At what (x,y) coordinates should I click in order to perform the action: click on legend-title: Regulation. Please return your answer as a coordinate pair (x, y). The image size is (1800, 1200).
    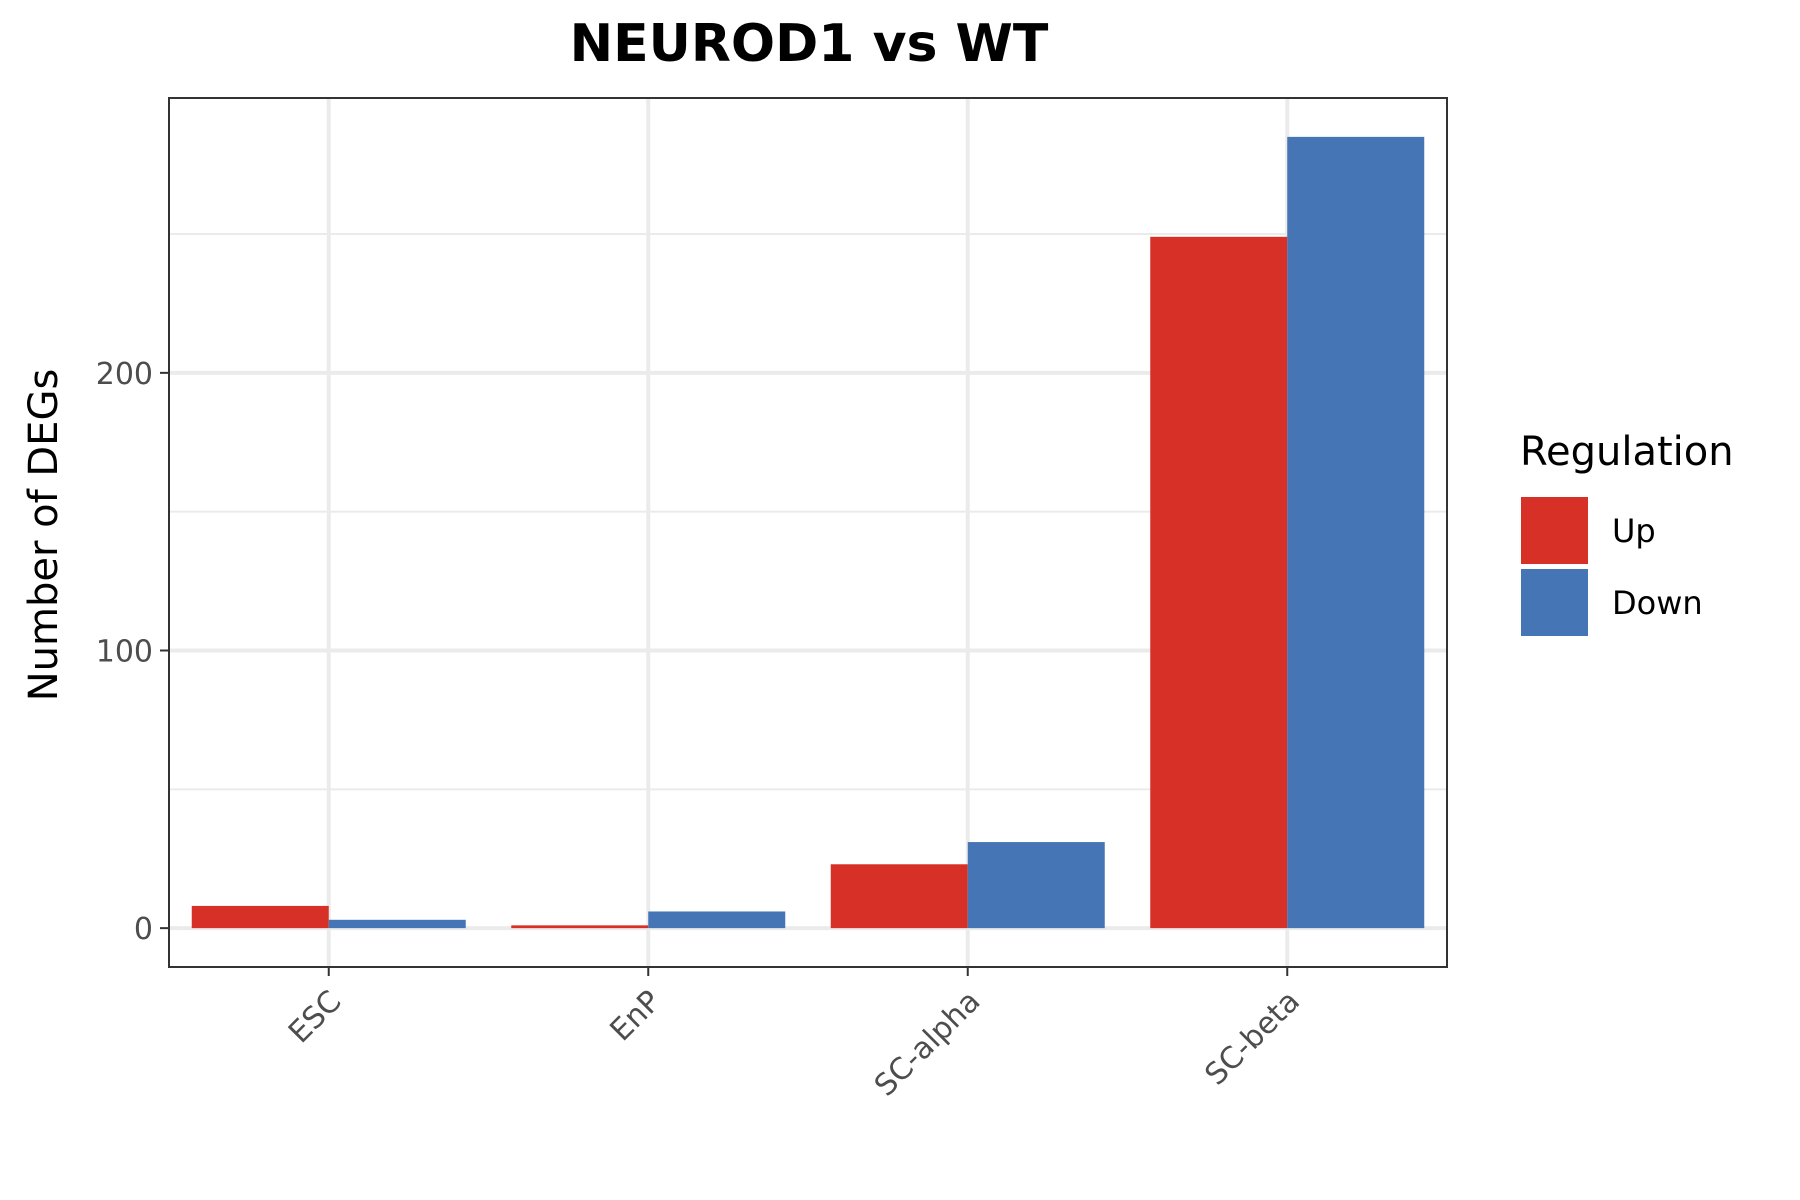
    Looking at the image, I should click on (1627, 452).